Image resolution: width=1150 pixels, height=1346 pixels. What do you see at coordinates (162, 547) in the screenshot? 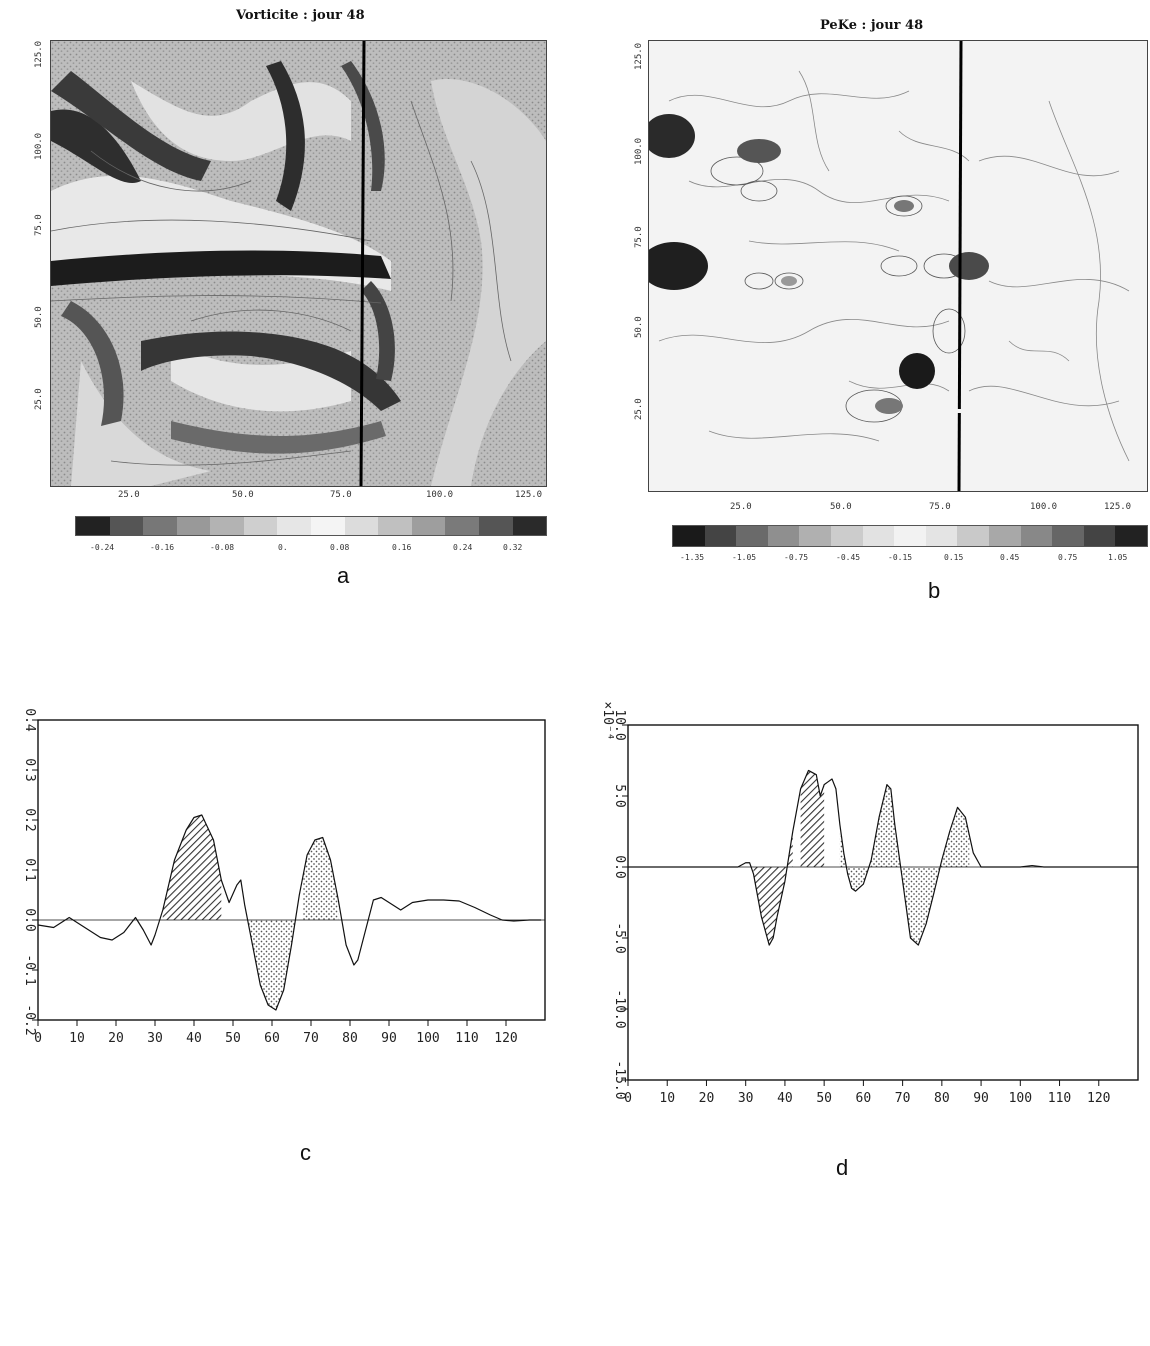
I see `colorbar-a-label: -0.16` at bounding box center [162, 547].